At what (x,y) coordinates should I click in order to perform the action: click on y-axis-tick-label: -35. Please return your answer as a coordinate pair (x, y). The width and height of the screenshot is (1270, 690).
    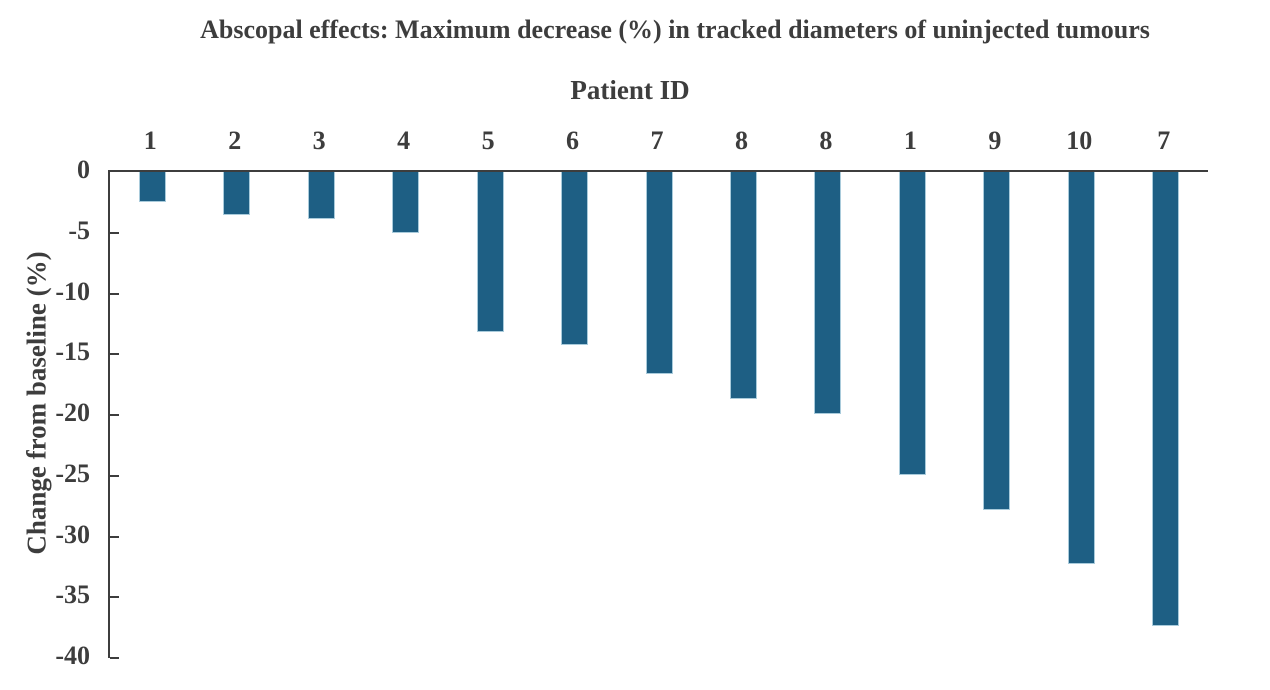
    Looking at the image, I should click on (72, 595).